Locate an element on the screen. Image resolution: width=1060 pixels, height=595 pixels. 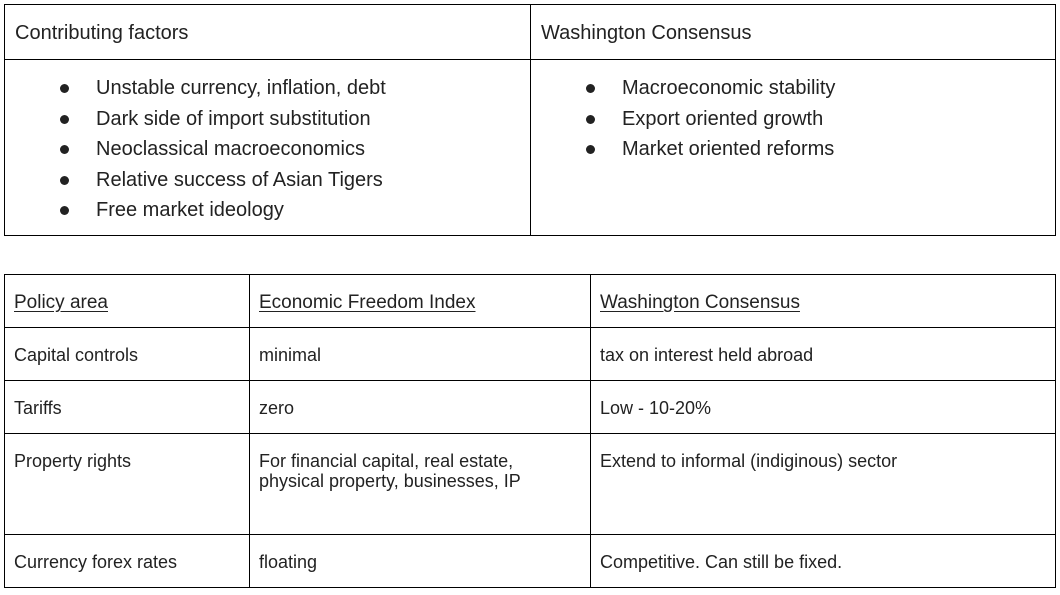
policy-area-cell: Tariffs is located at coordinates (127, 407).